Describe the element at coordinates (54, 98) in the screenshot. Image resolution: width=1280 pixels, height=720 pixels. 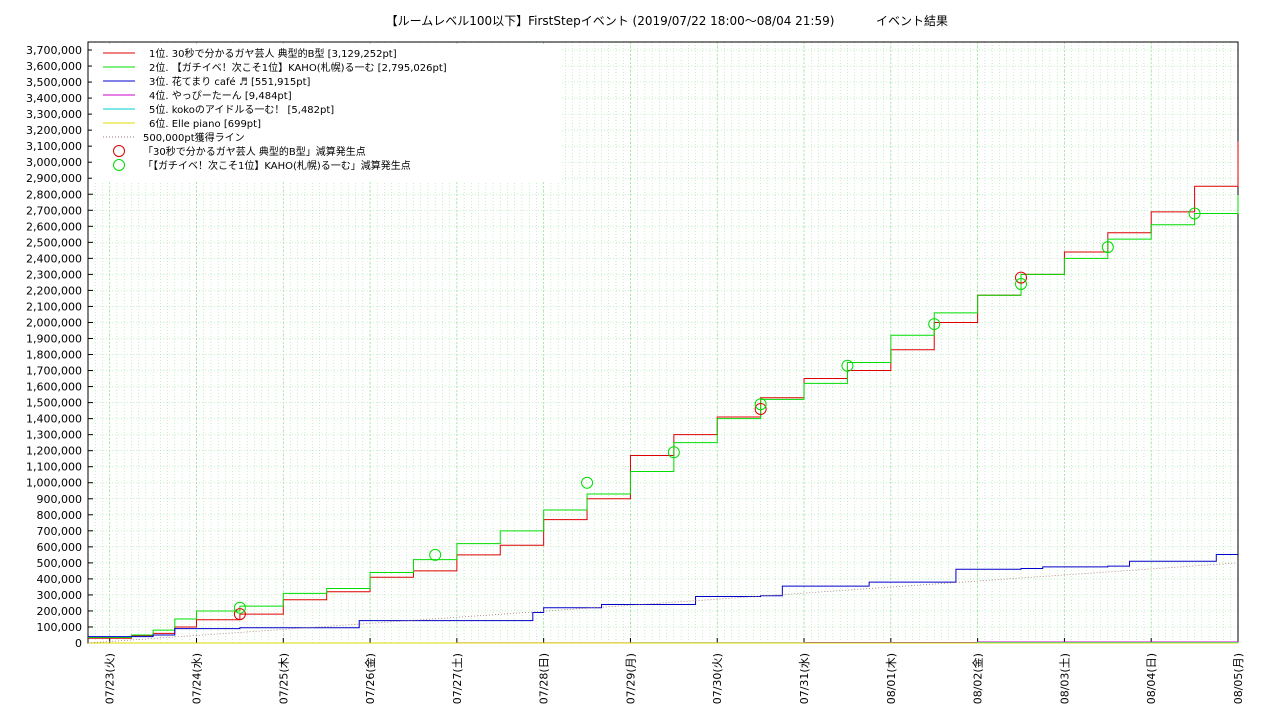
I see `y-tick-label: 3,400,000` at that location.